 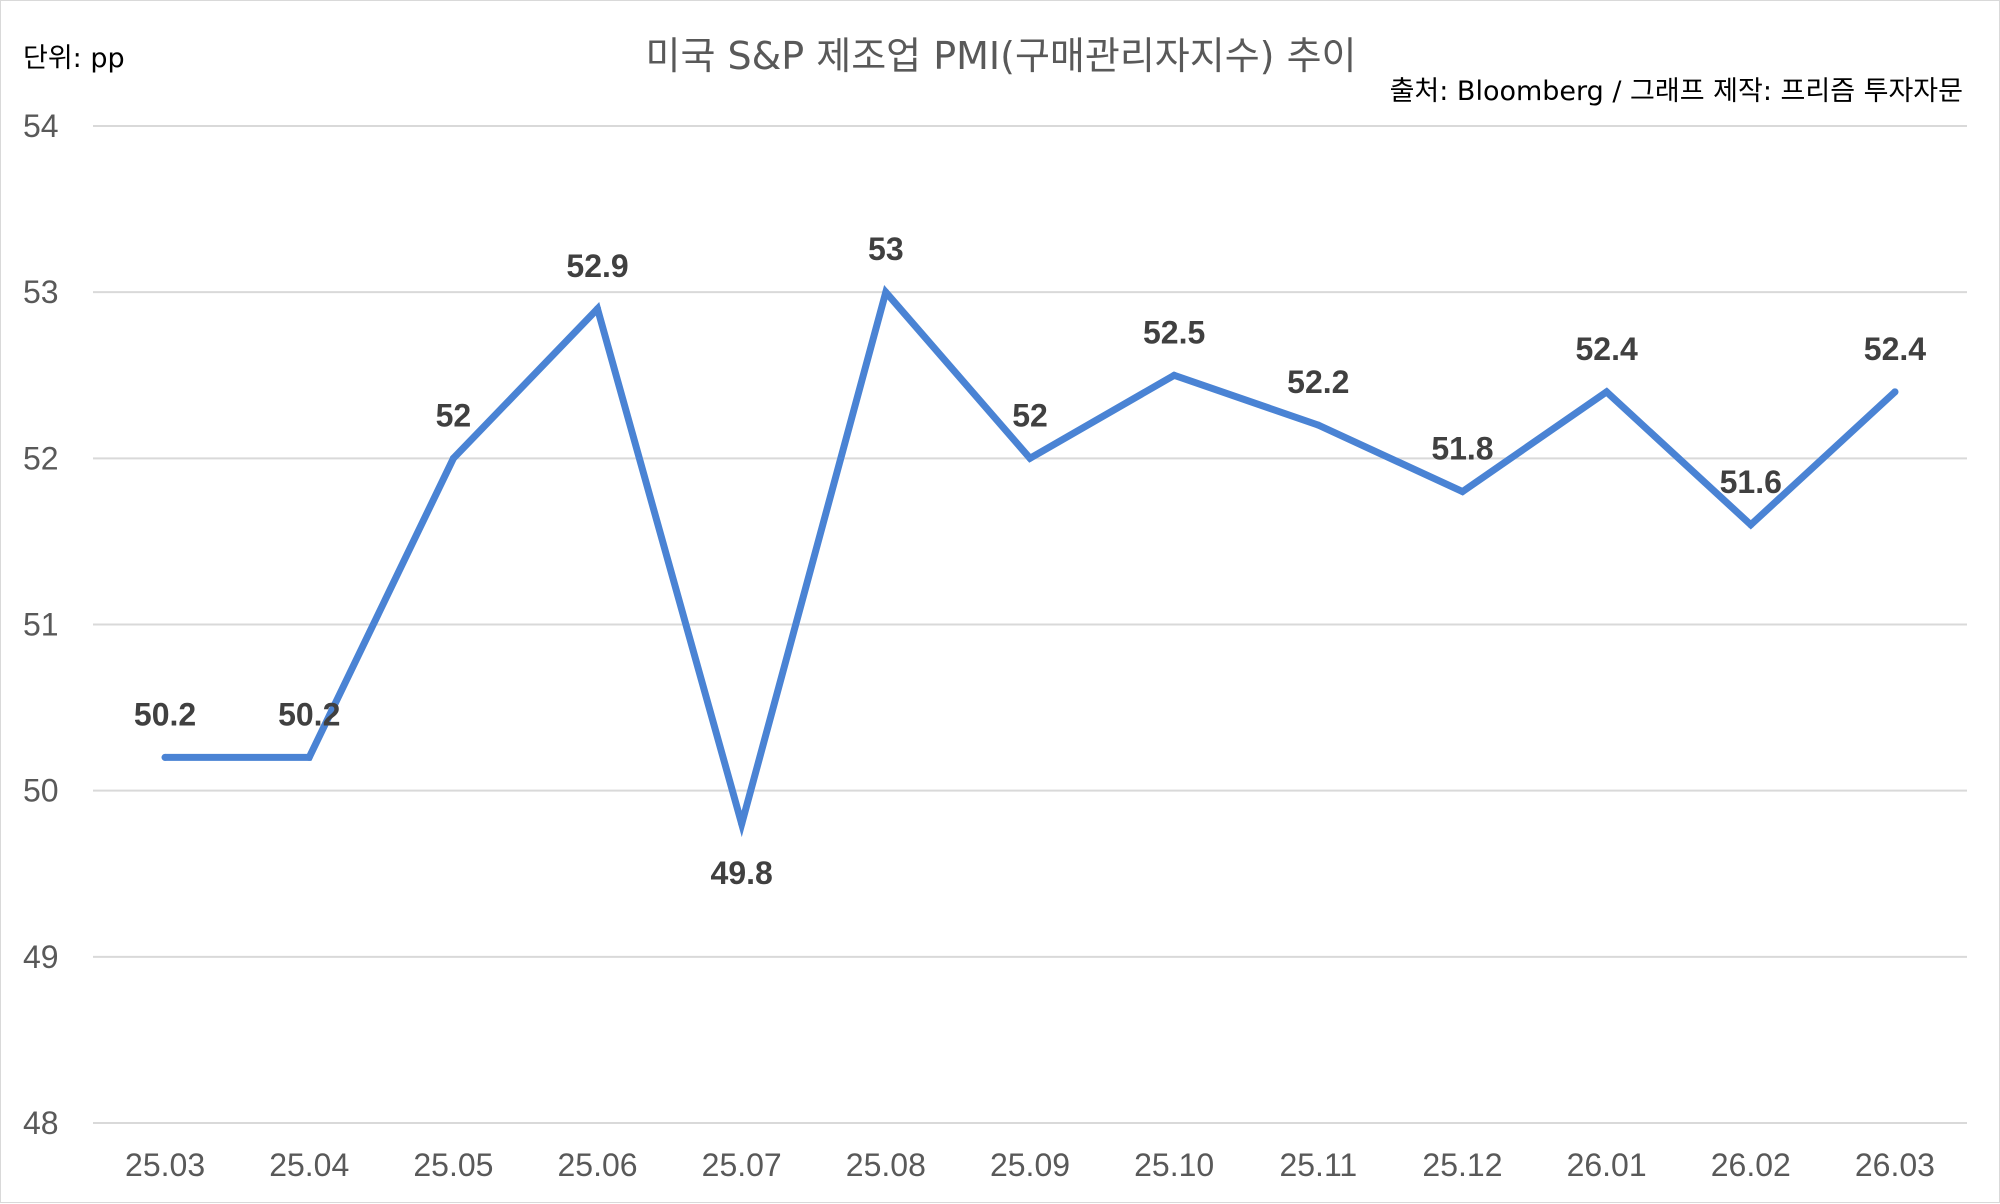 What do you see at coordinates (1318, 1165) in the screenshot?
I see `x-tick-label: 25.11` at bounding box center [1318, 1165].